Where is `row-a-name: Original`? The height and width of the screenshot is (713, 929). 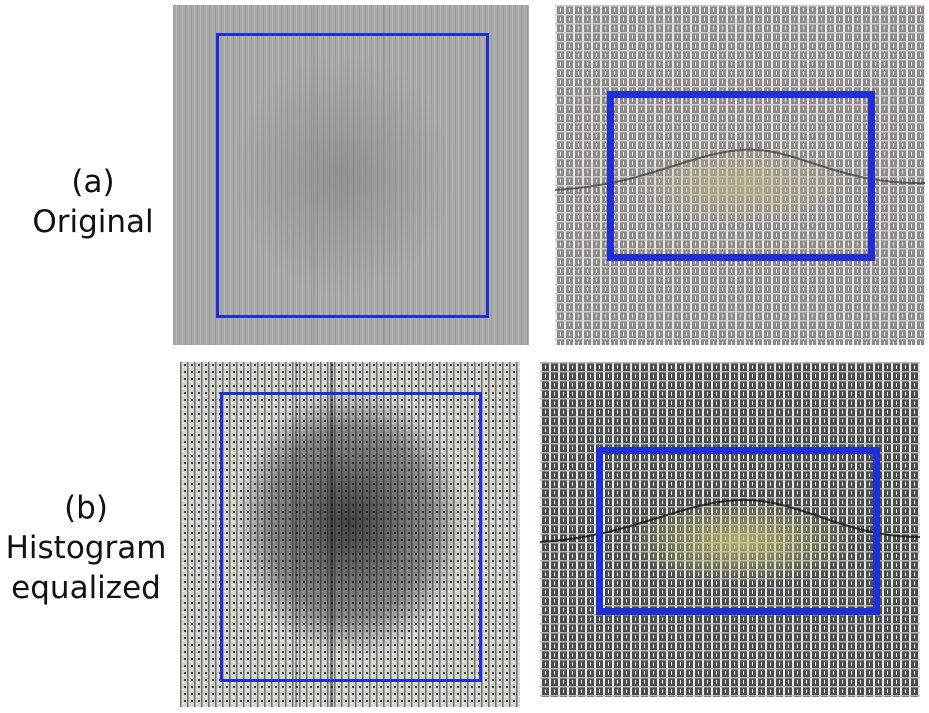 row-a-name: Original is located at coordinates (93, 222).